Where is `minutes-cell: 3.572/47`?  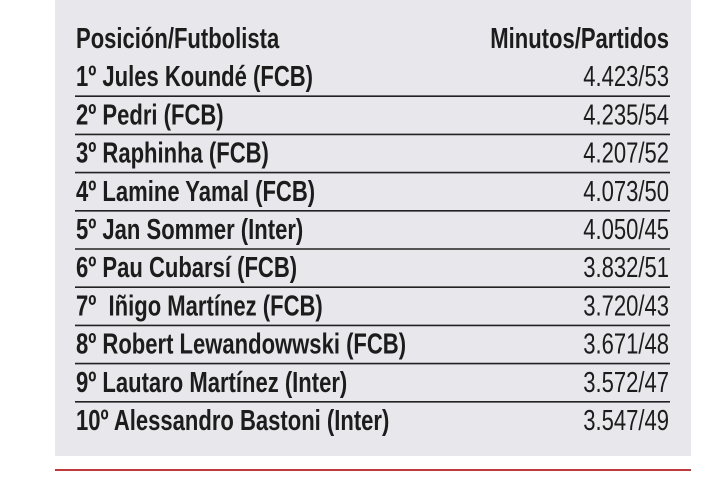
minutes-cell: 3.572/47 is located at coordinates (626, 383).